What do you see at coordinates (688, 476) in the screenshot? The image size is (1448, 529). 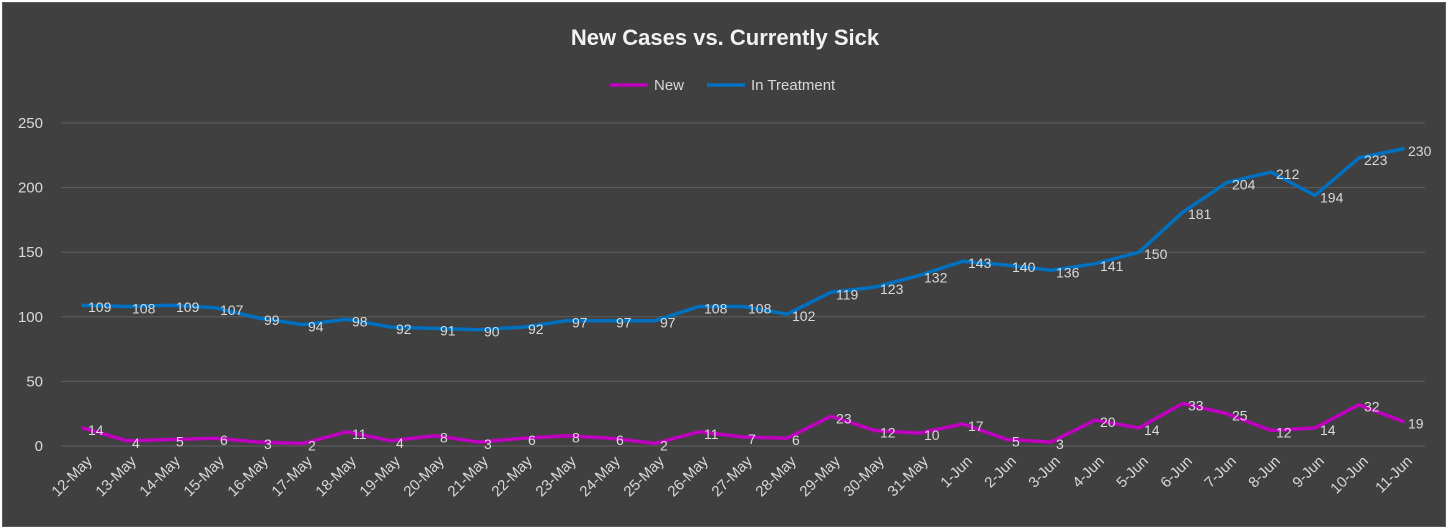 I see `x-tick-label: 26-May` at bounding box center [688, 476].